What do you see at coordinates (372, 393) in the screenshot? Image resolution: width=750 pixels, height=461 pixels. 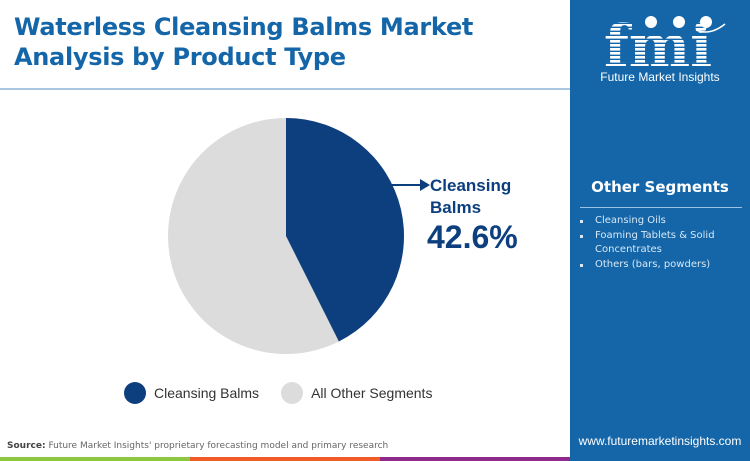 I see `legend-label: All Other Segments` at bounding box center [372, 393].